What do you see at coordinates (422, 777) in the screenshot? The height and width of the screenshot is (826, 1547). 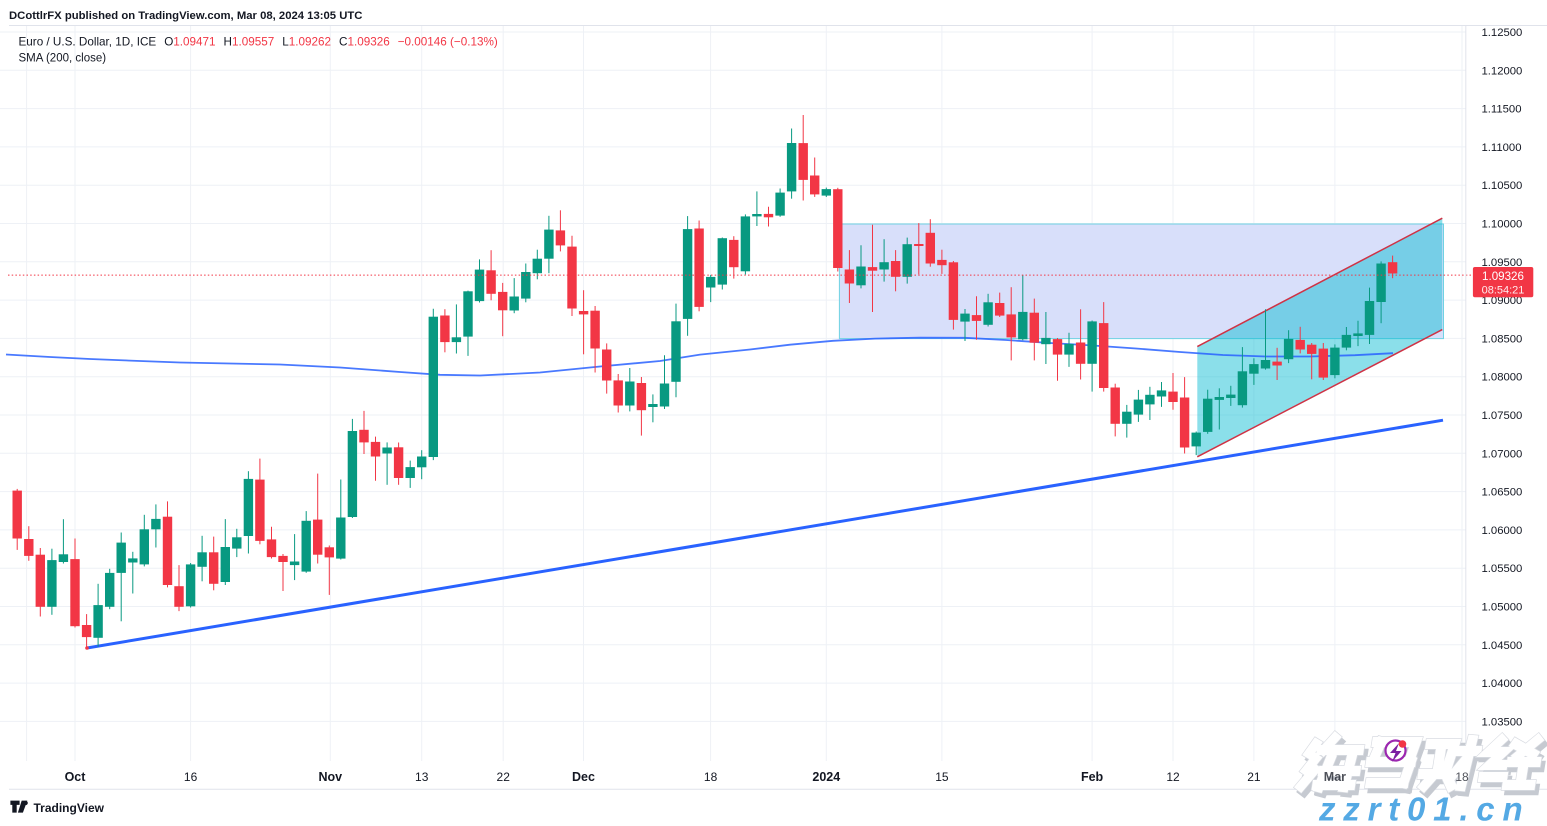 I see `svg-text: 13` at bounding box center [422, 777].